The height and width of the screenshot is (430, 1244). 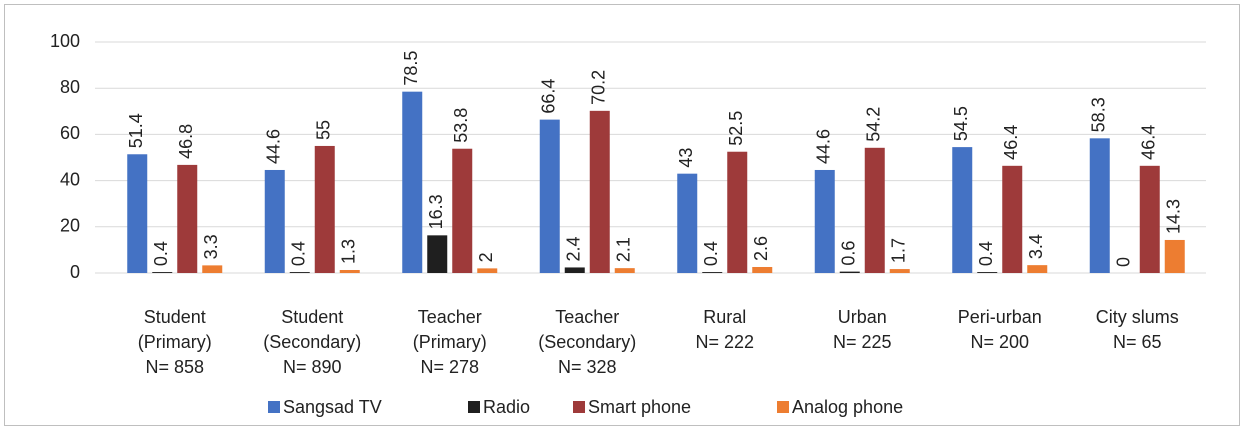 What do you see at coordinates (874, 124) in the screenshot?
I see `value-label: 54.2` at bounding box center [874, 124].